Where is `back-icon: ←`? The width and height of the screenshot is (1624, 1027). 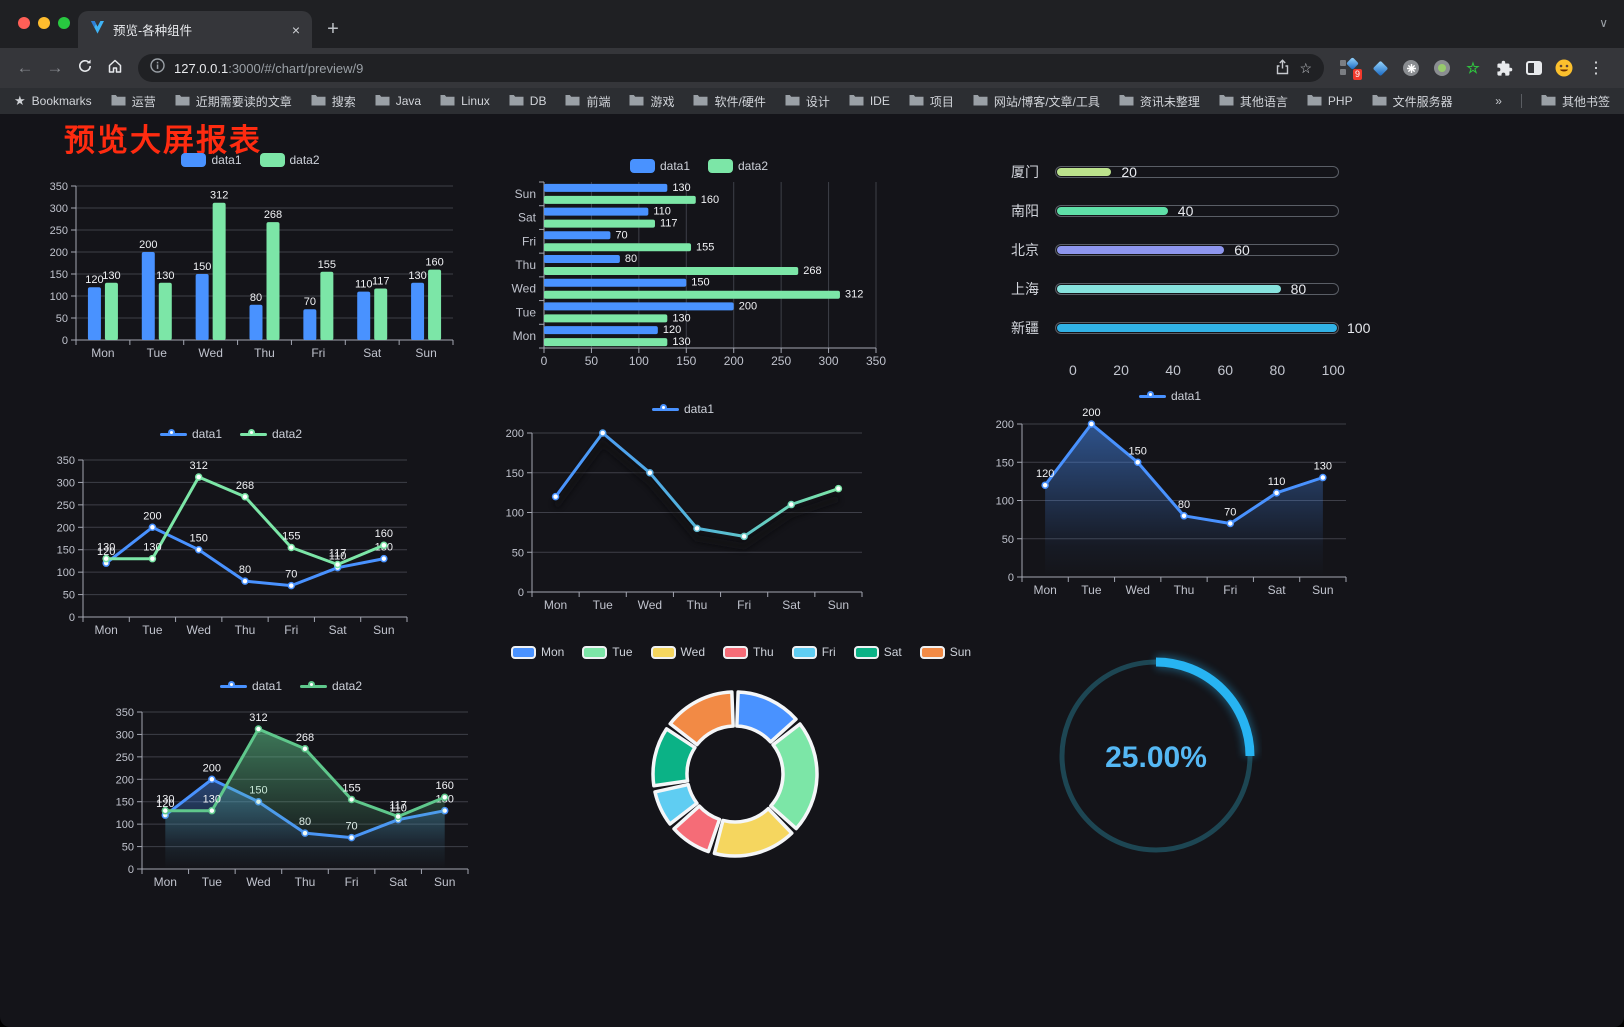
back-icon: ← is located at coordinates (25, 67).